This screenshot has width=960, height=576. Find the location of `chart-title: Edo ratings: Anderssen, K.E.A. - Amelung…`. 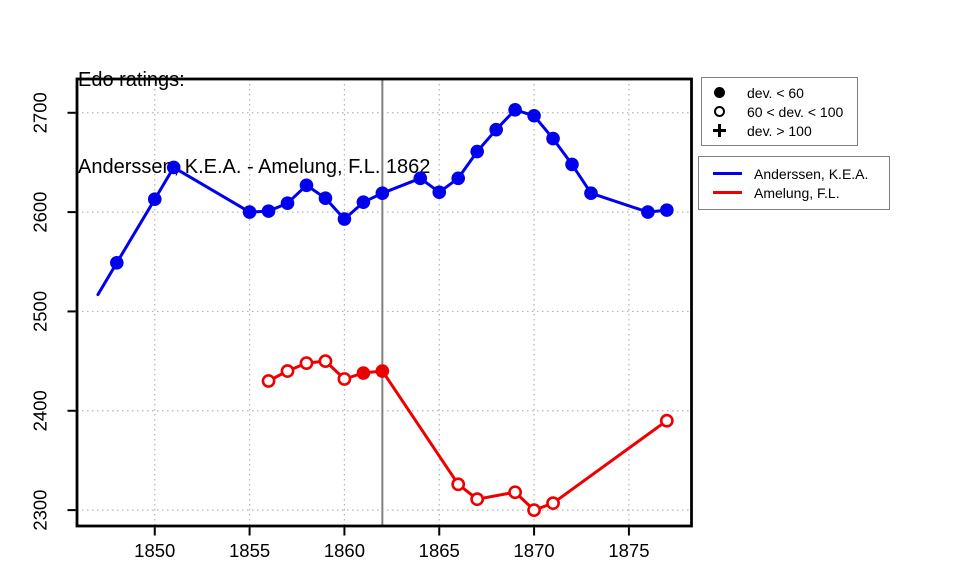

chart-title: Edo ratings: Anderssen, K.E.A. - Amelung… is located at coordinates (254, 124).